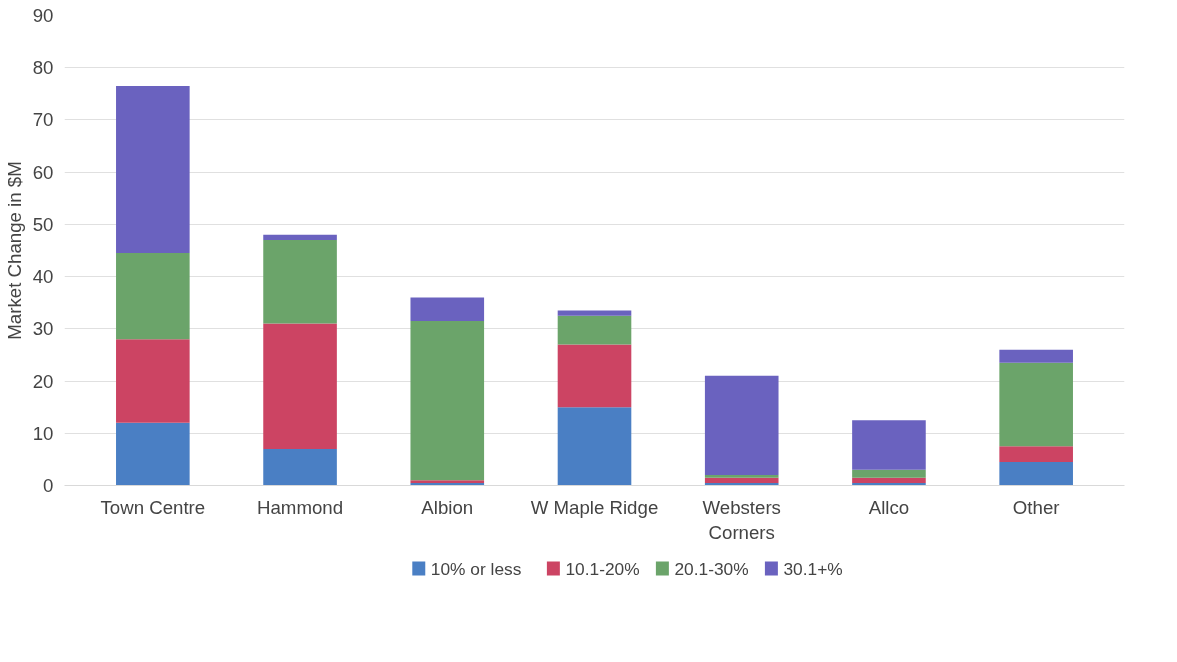  Describe the element at coordinates (153, 507) in the screenshot. I see `x-tick-label: Town Centre` at that location.